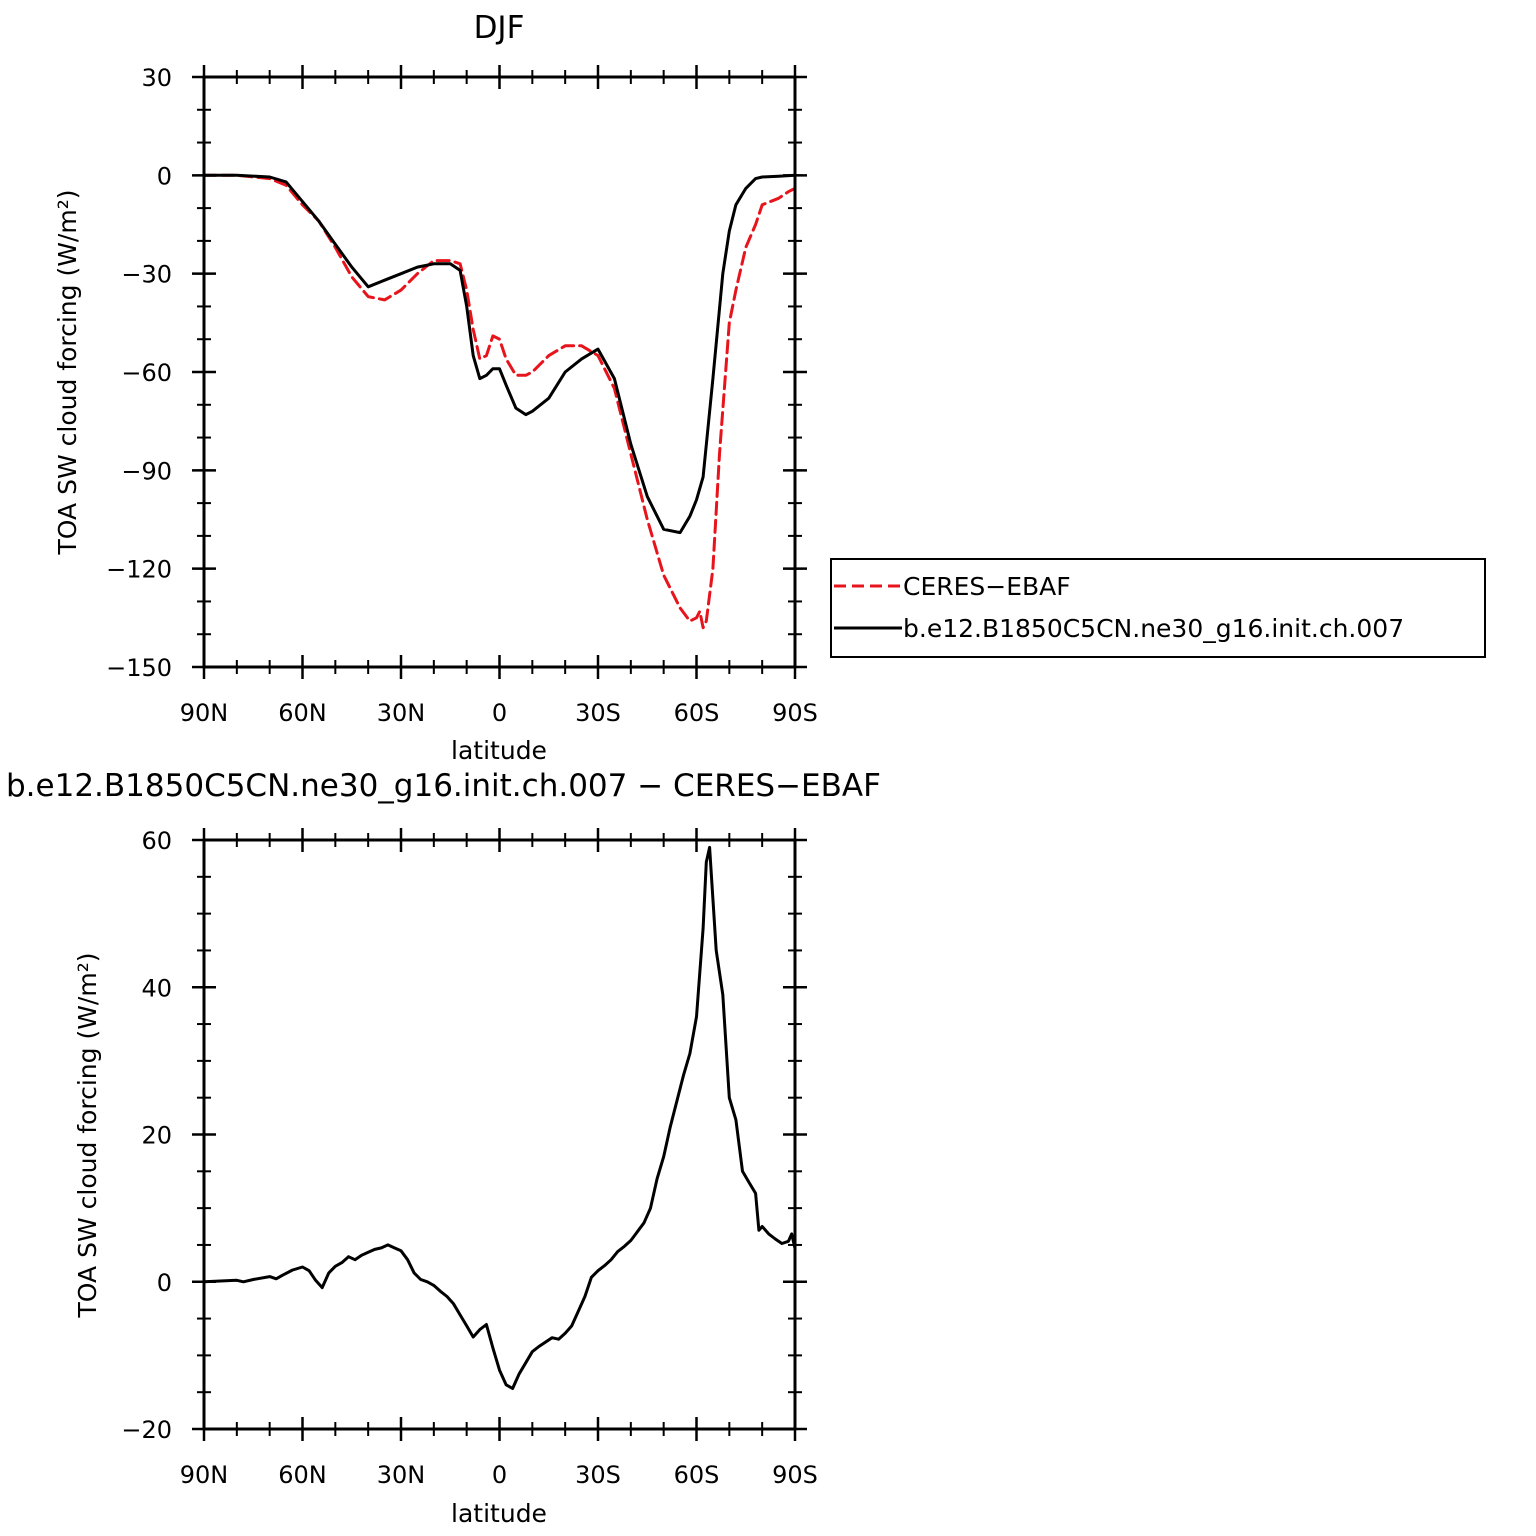 The height and width of the screenshot is (1536, 1536). I want to click on y-tick-label: 40, so click(156, 988).